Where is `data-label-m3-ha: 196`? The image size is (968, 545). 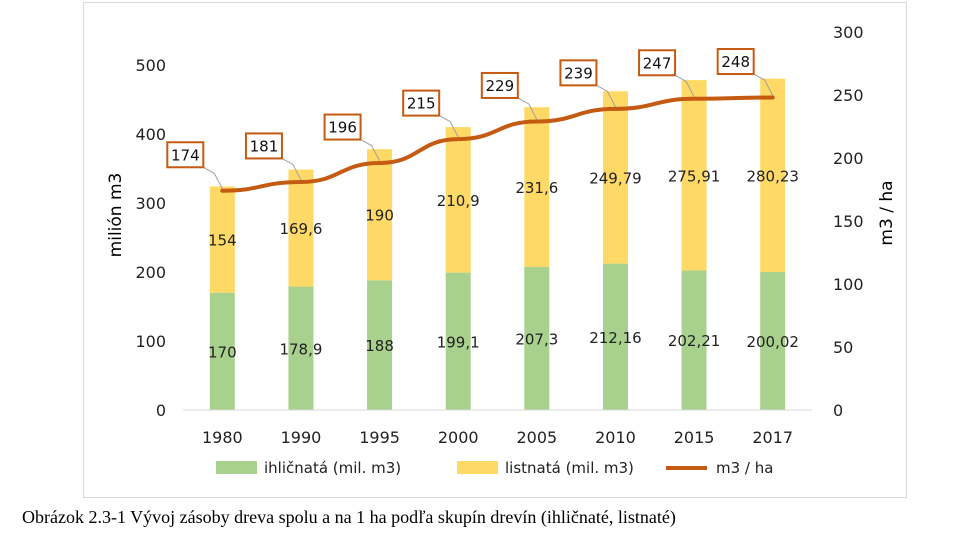
data-label-m3-ha: 196 is located at coordinates (342, 128).